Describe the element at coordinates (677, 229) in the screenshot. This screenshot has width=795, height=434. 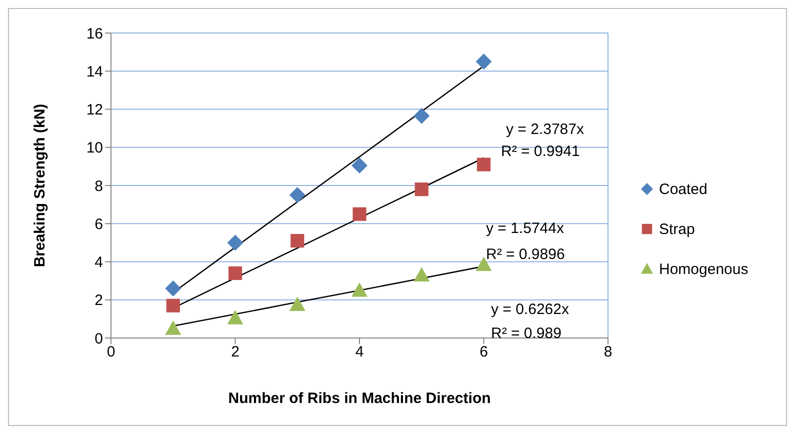
I see `legend-label: Strap` at that location.